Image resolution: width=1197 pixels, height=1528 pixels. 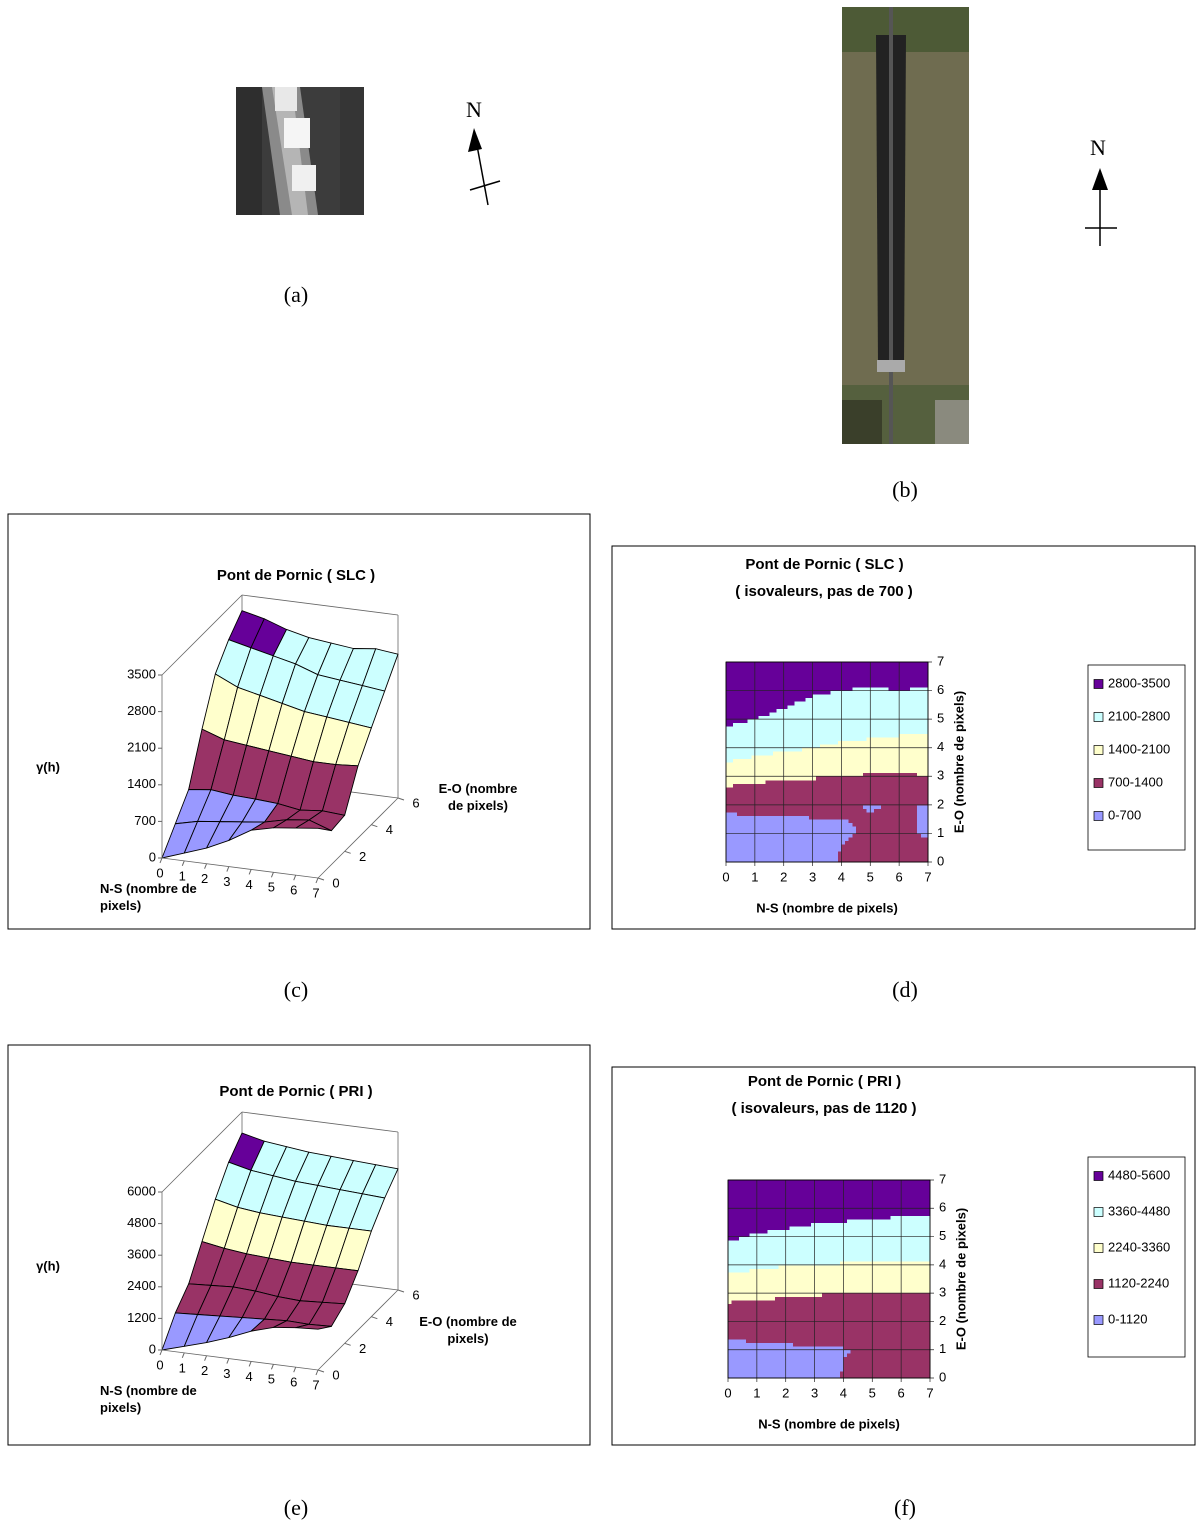 What do you see at coordinates (320, 1122) in the screenshot?
I see `wall-edge` at bounding box center [320, 1122].